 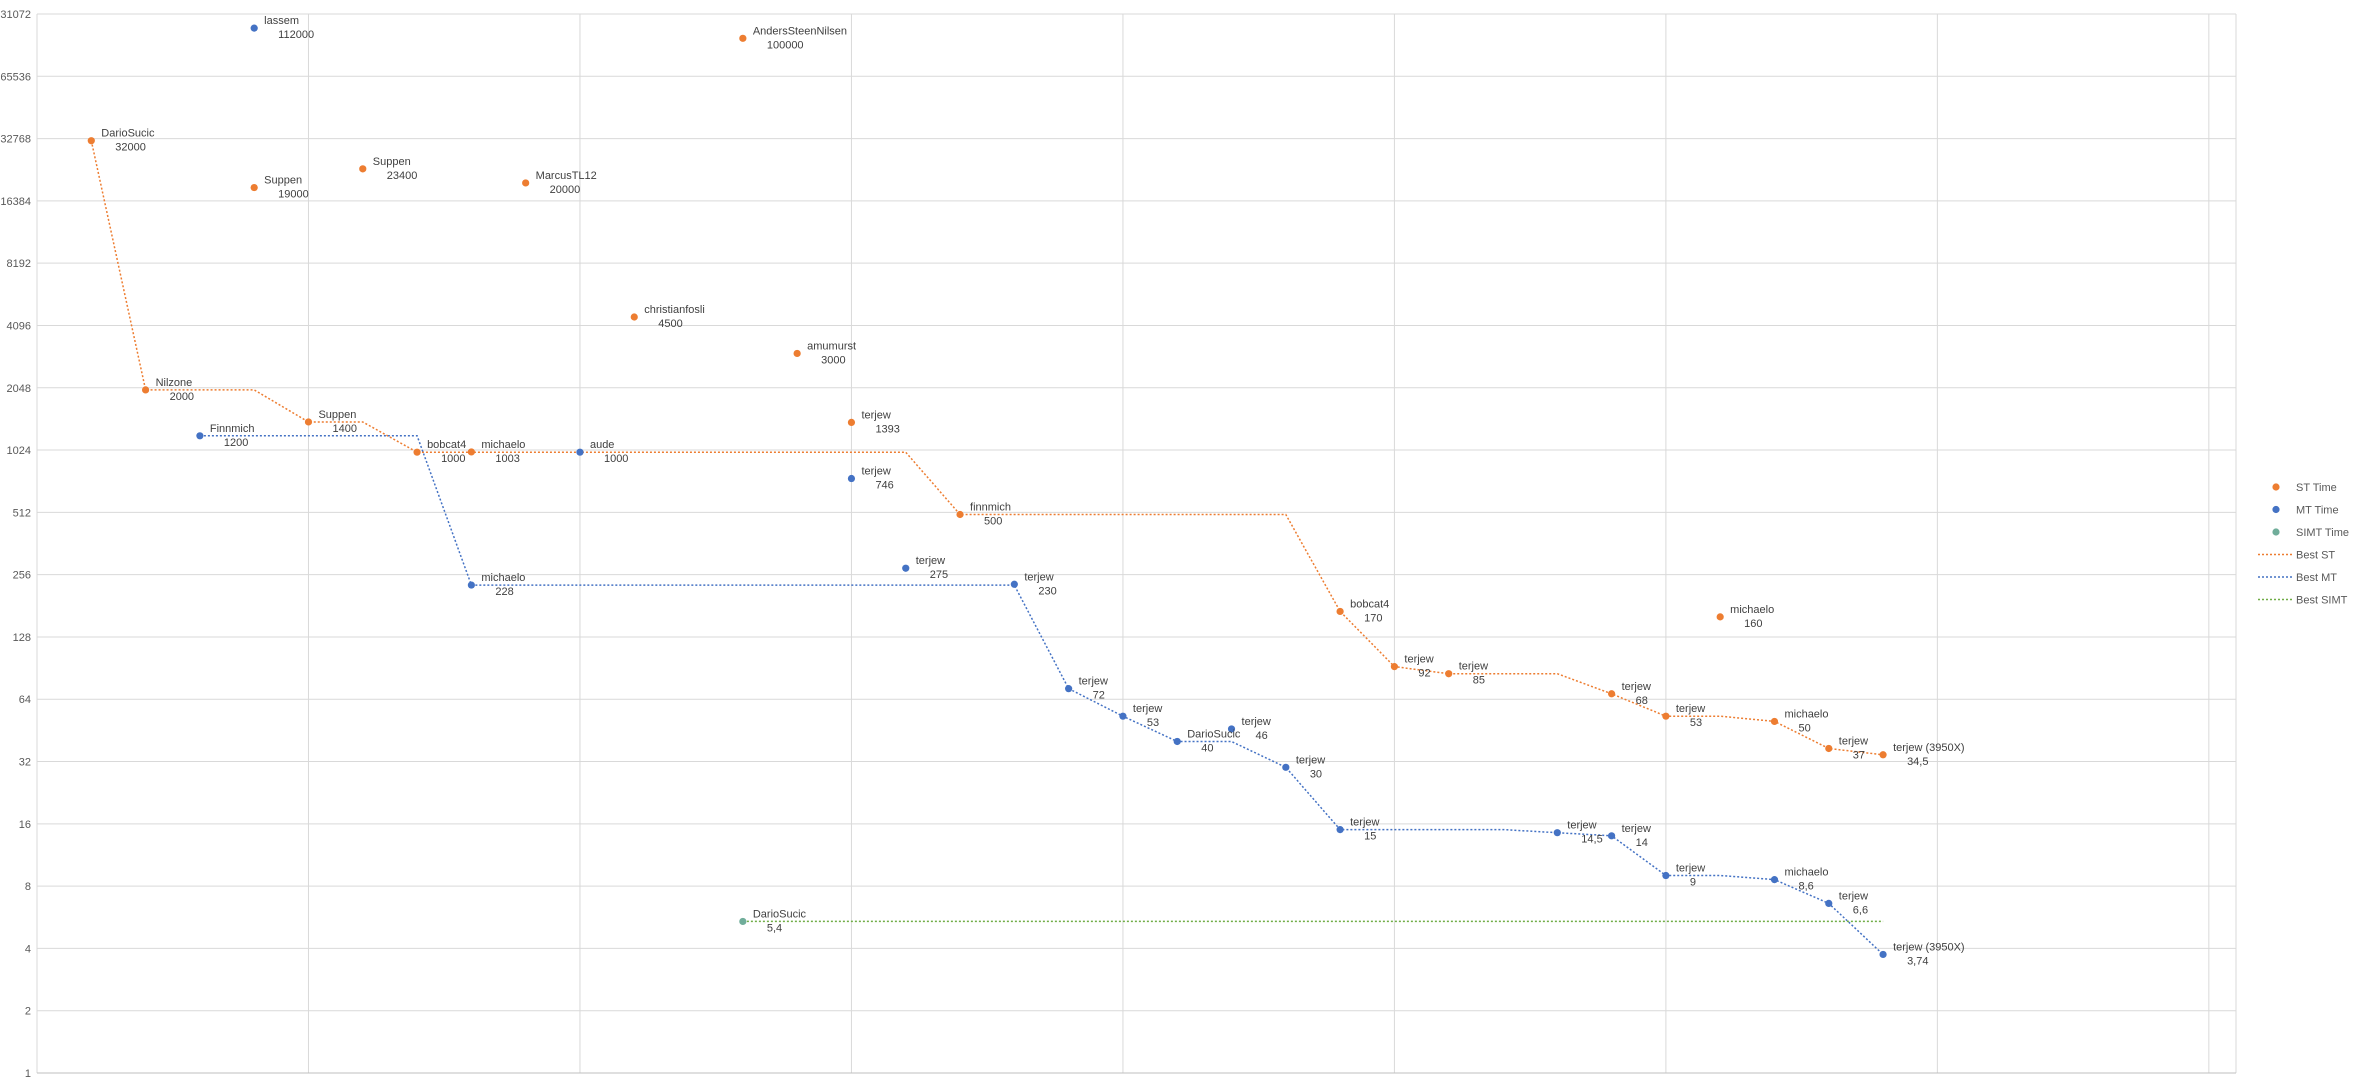 I want to click on data-label-value: 228, so click(x=504, y=592).